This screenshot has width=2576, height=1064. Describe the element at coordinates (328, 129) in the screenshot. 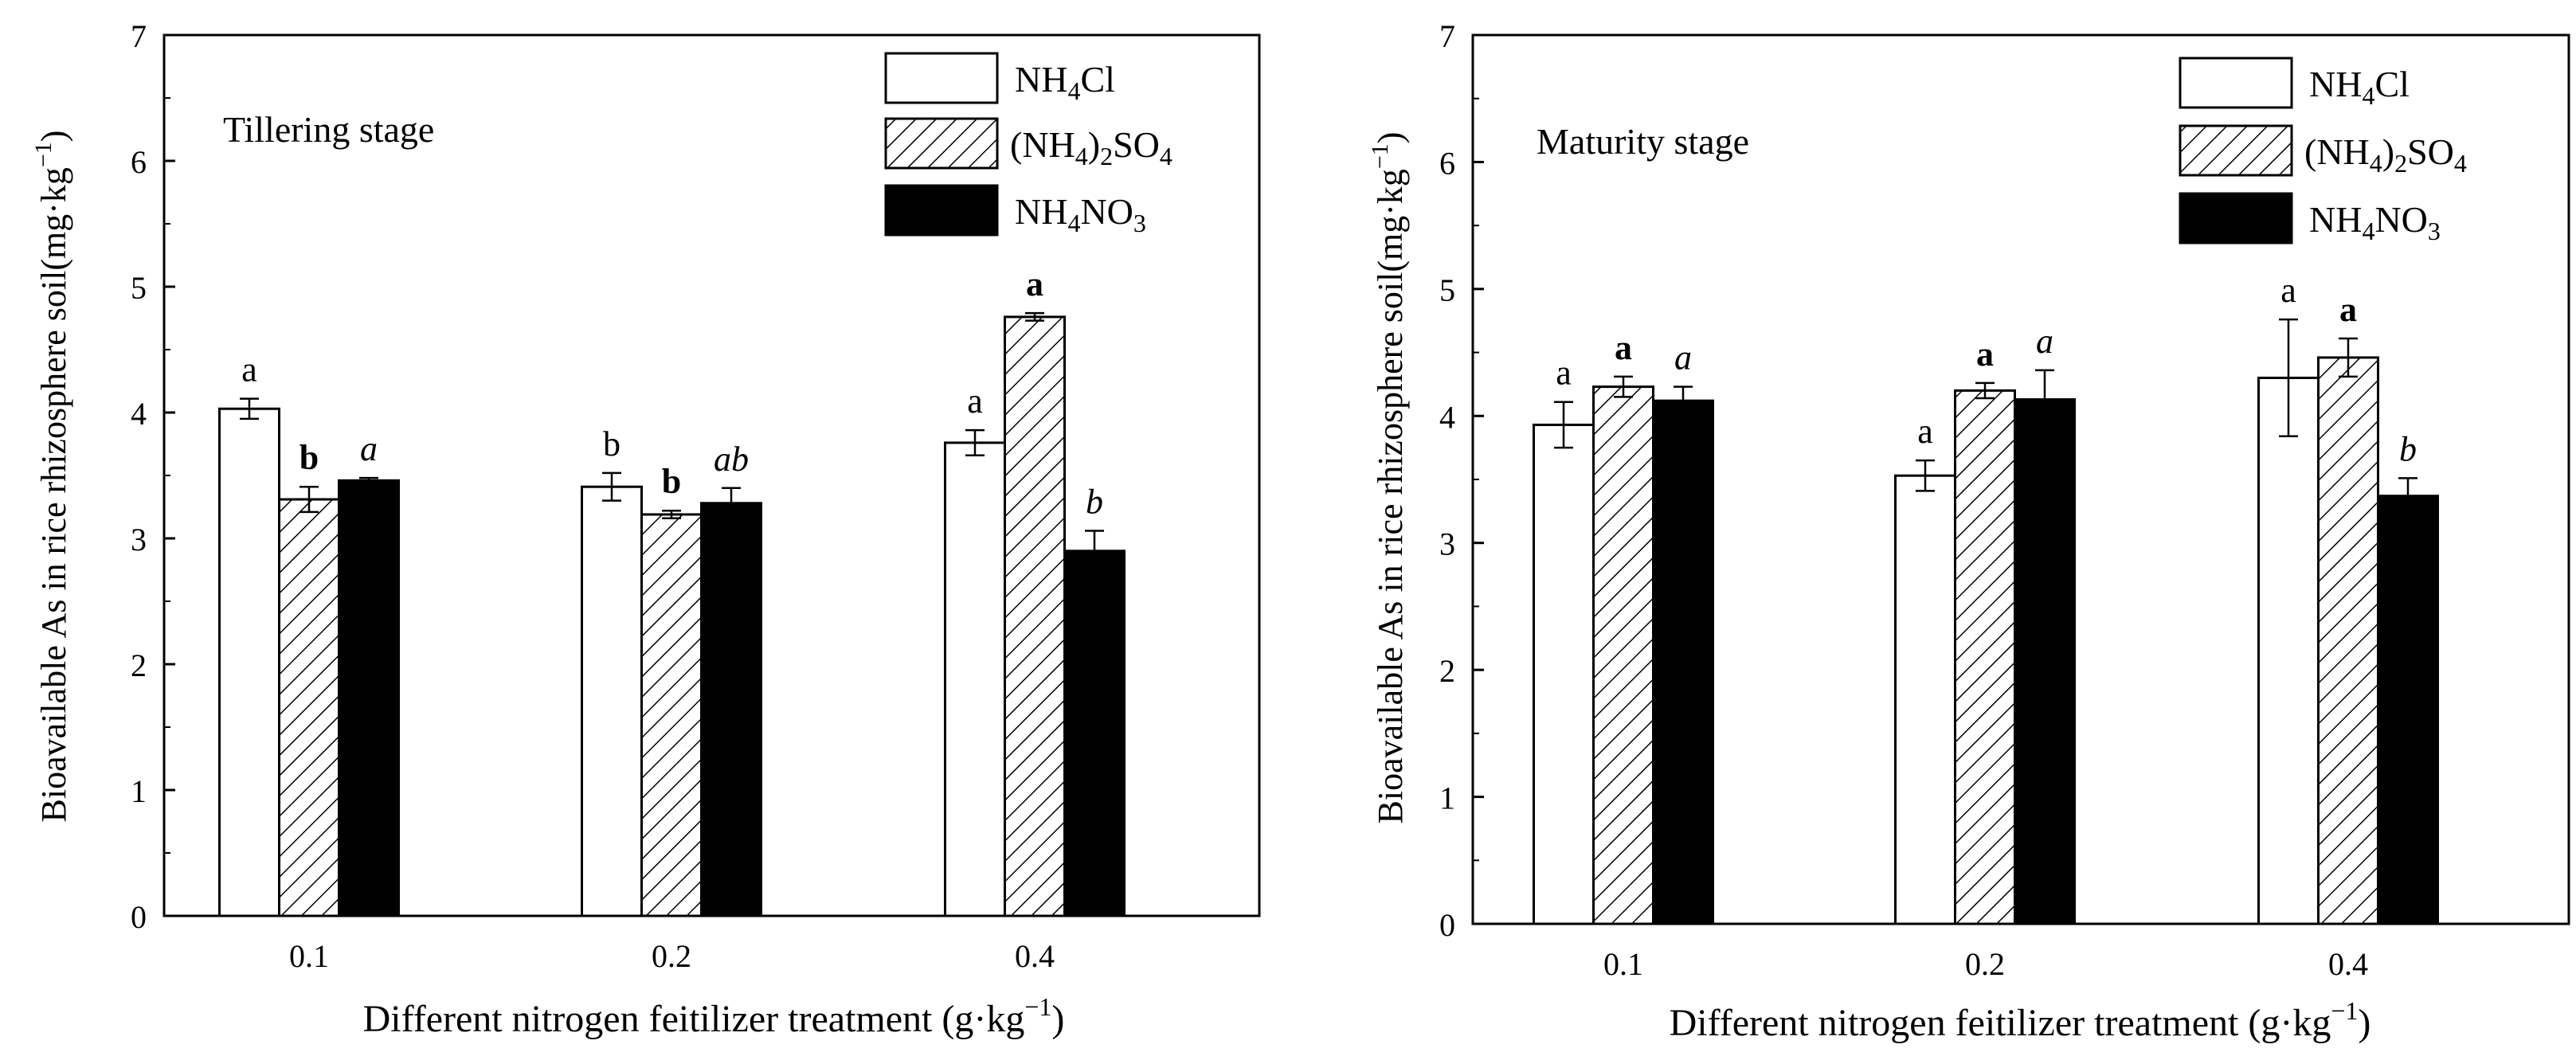

I see `panel-label-tillering: Tillering stage` at that location.